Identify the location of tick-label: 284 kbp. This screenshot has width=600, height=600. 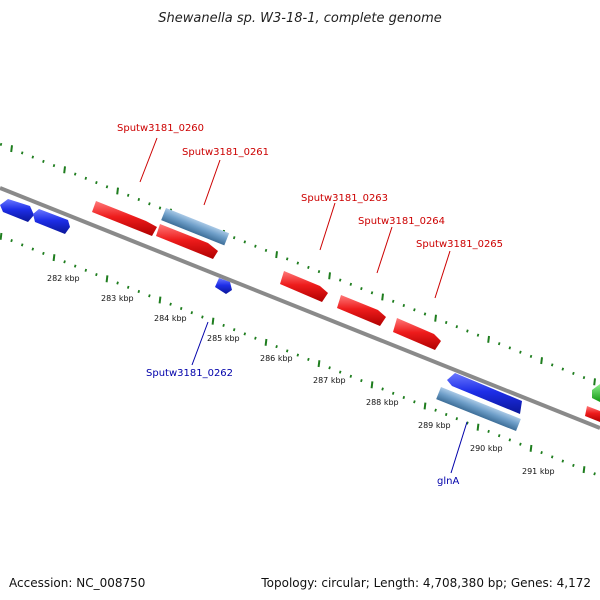
(170, 318).